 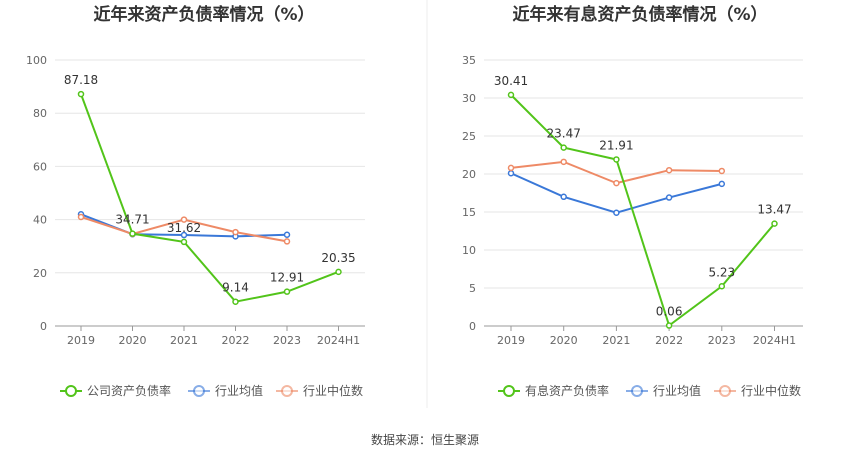 I want to click on y-tick-label: 60, so click(x=40, y=166).